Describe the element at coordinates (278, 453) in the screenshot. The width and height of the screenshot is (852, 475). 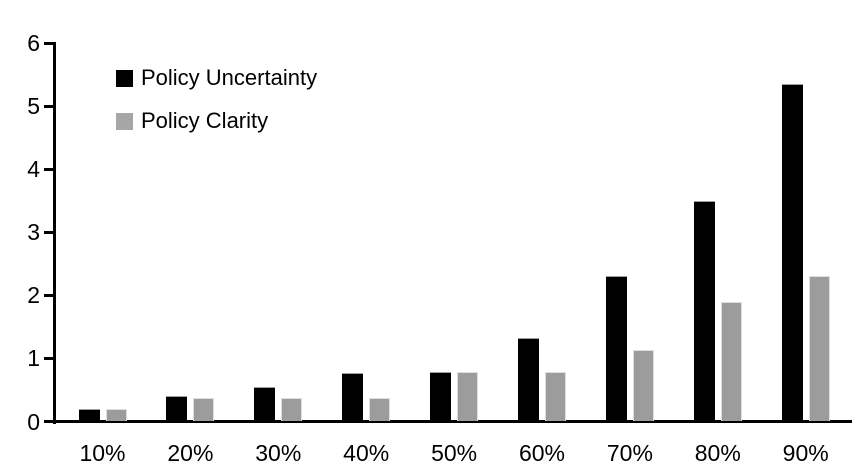
I see `x-tick-label: 30%` at that location.